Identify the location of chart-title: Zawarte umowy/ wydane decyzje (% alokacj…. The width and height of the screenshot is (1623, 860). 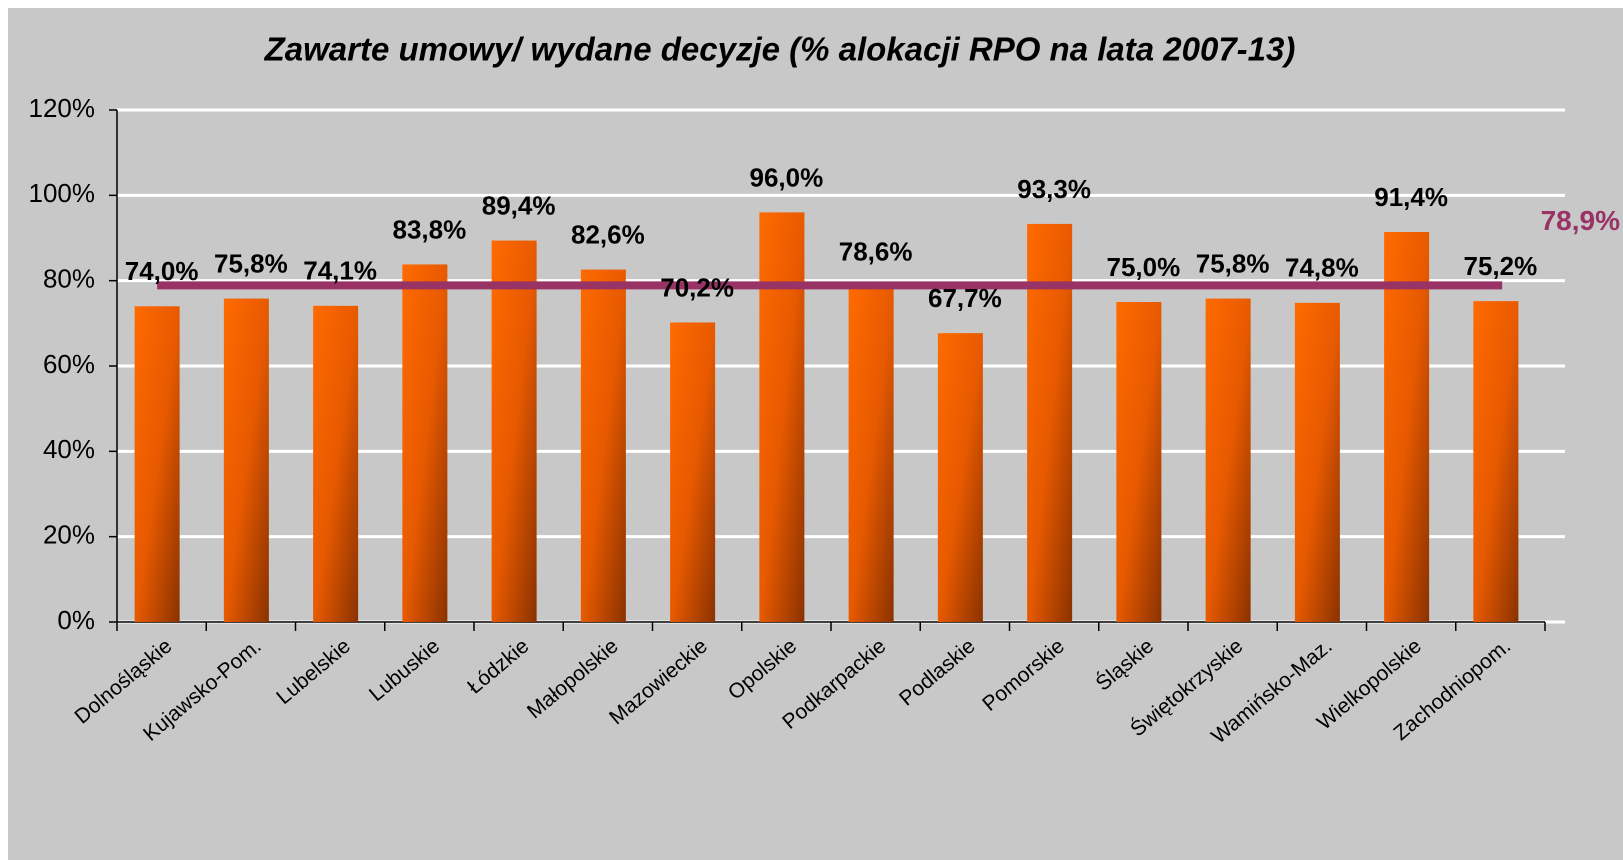
(780, 49).